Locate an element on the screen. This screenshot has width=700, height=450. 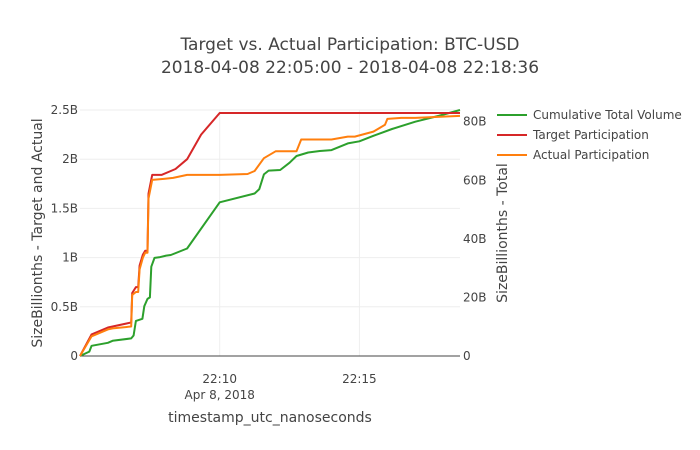
y-left-tick-label: 0.5B is located at coordinates (64, 307).